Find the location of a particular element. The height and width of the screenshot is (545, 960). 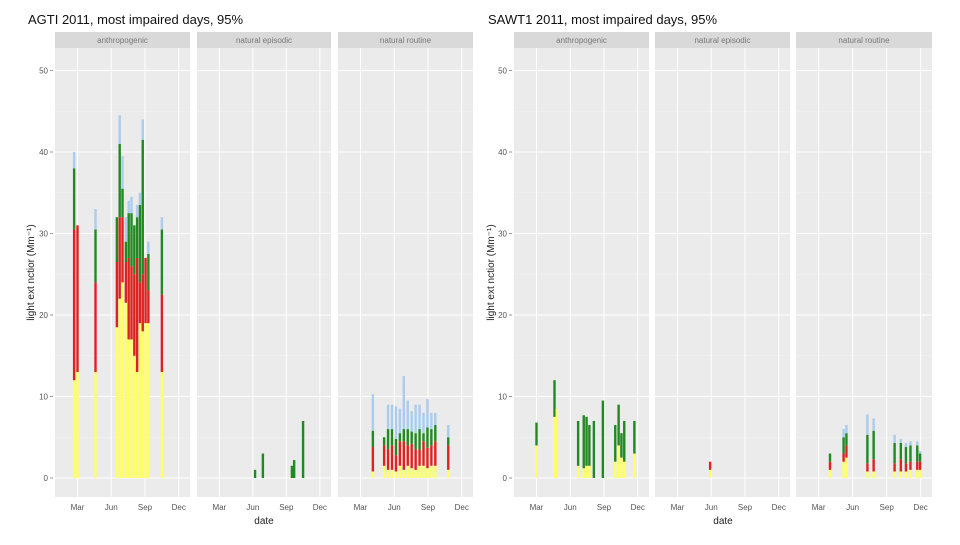

facet-strip-label: natural episodic is located at coordinates (264, 40).